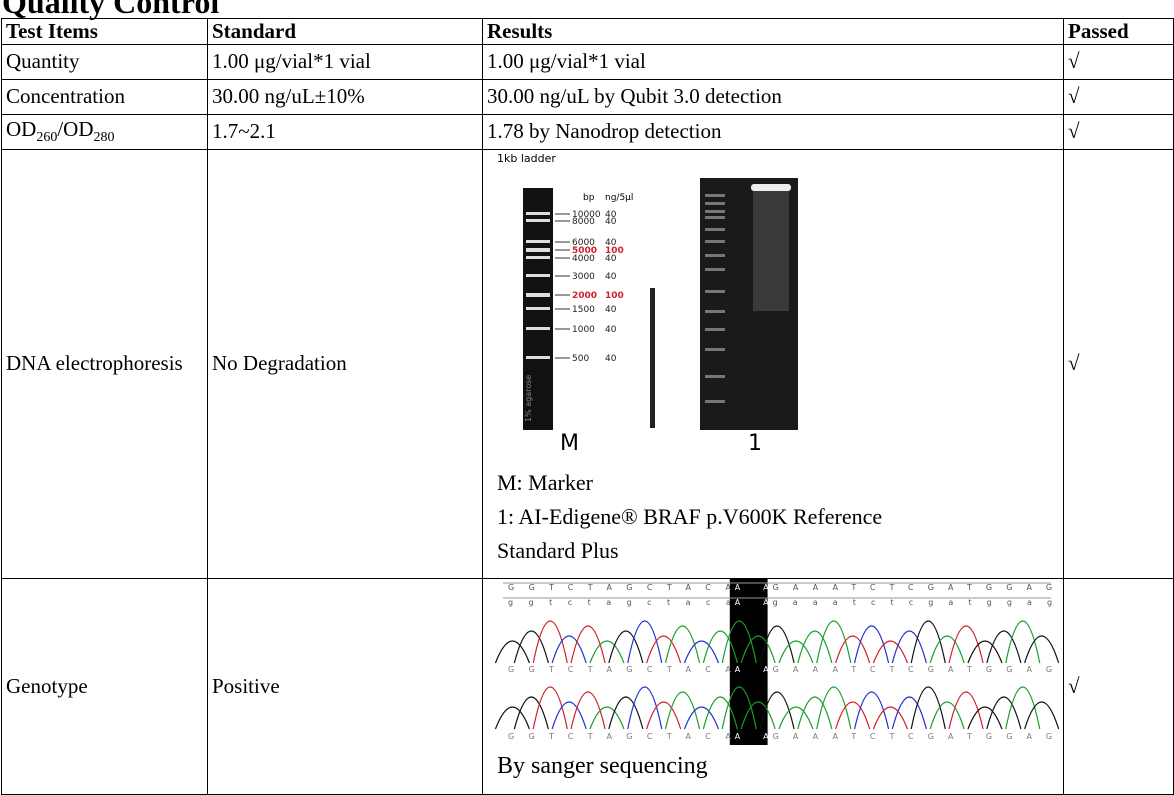 Image resolution: width=1174 pixels, height=795 pixels. What do you see at coordinates (652, 358) in the screenshot?
I see `strip` at bounding box center [652, 358].